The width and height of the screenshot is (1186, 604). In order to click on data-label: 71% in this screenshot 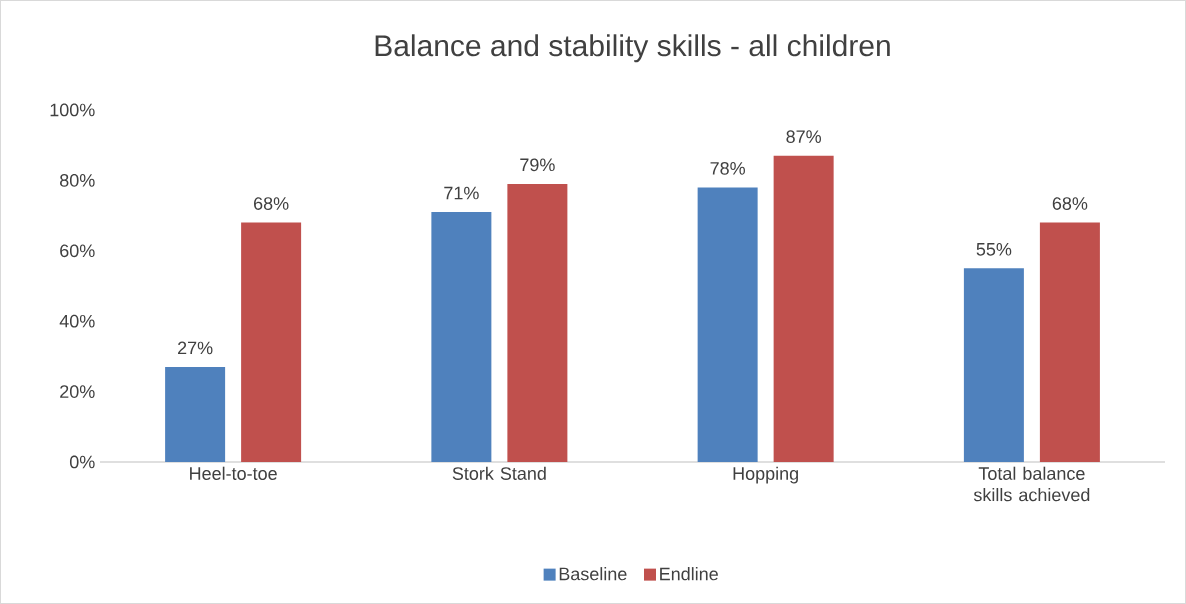, I will do `click(461, 193)`.